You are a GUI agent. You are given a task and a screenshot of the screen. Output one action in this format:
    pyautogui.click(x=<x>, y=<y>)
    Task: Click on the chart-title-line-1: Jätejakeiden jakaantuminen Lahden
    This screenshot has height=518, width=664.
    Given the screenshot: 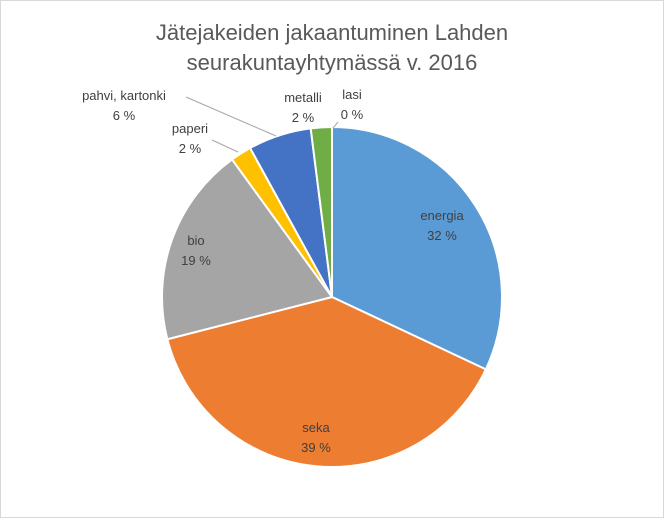 What is the action you would take?
    pyautogui.click(x=332, y=32)
    